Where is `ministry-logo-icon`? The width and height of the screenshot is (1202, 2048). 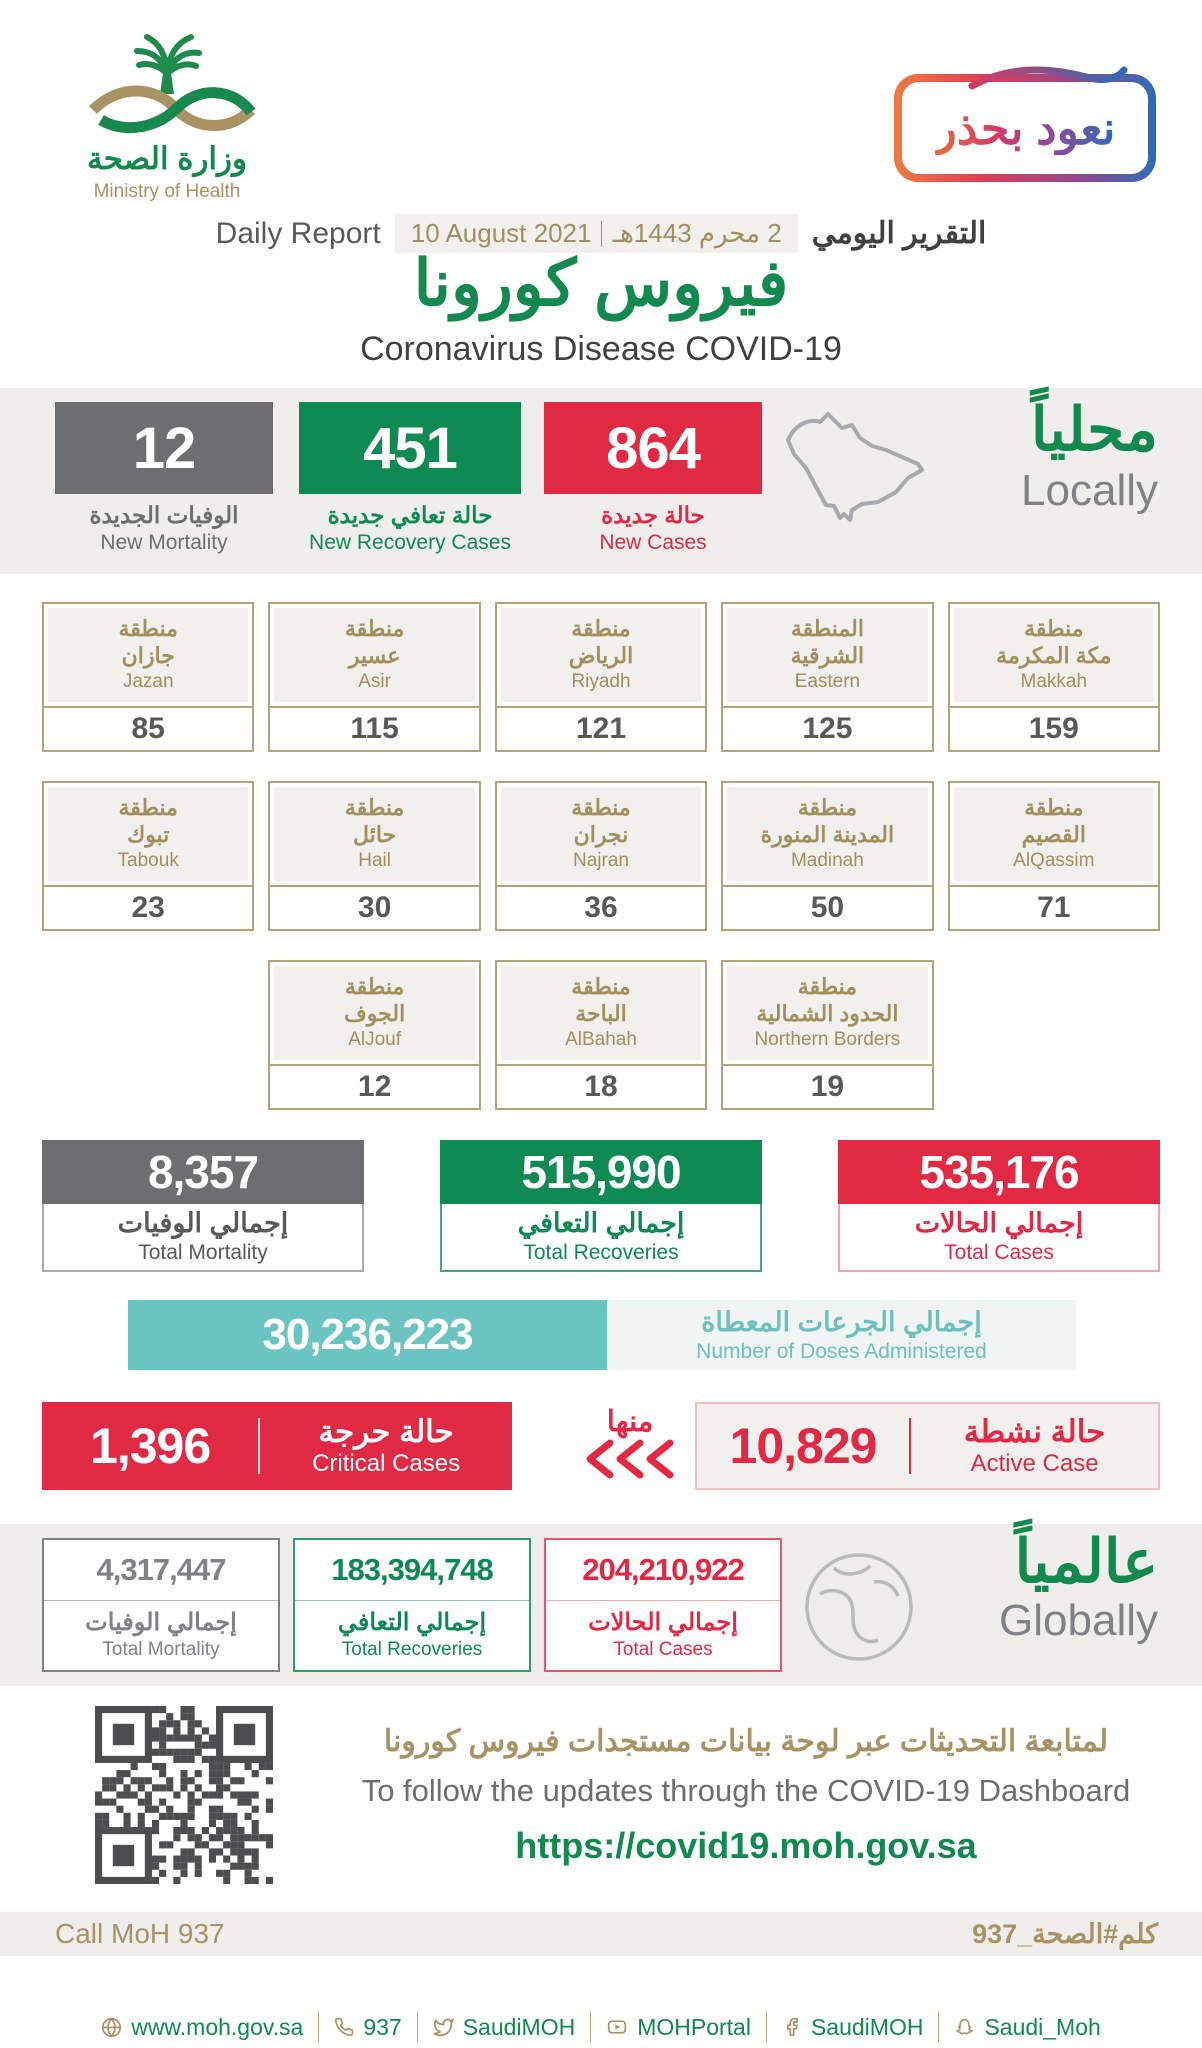 ministry-logo-icon is located at coordinates (172, 84).